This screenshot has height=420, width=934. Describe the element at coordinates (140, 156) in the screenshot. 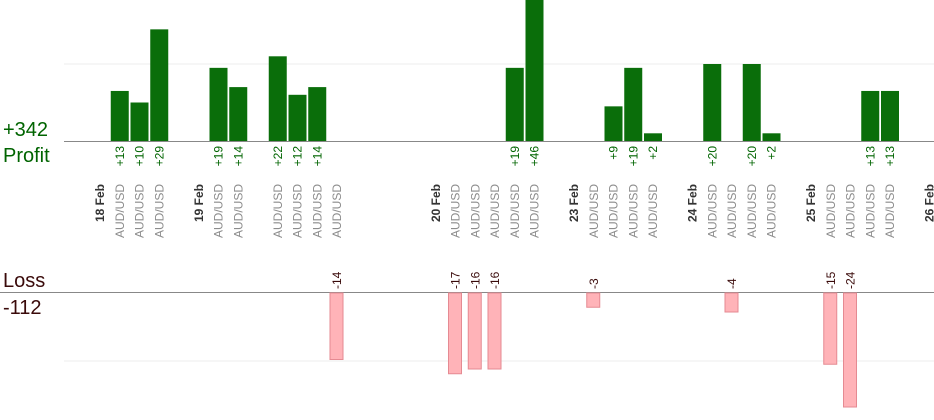

I see `profit-value-label: +10` at that location.